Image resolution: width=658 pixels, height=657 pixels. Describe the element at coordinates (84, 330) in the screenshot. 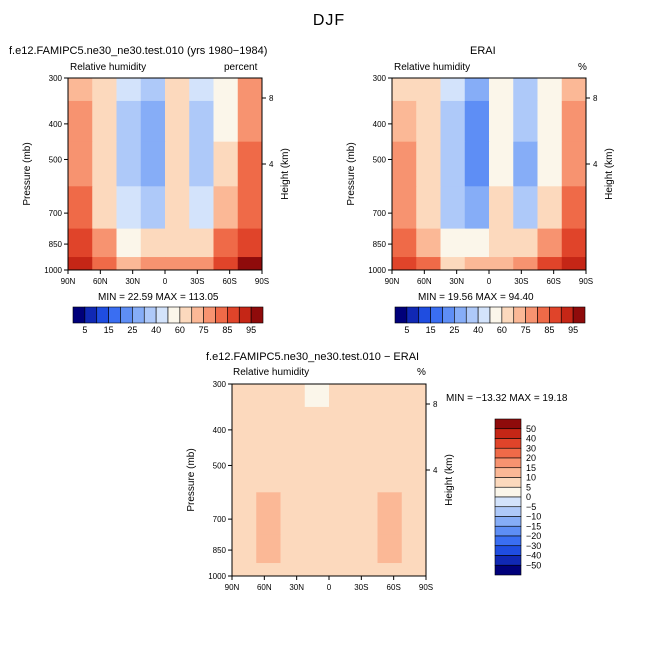

I see `model-colorbar-label: 5` at that location.